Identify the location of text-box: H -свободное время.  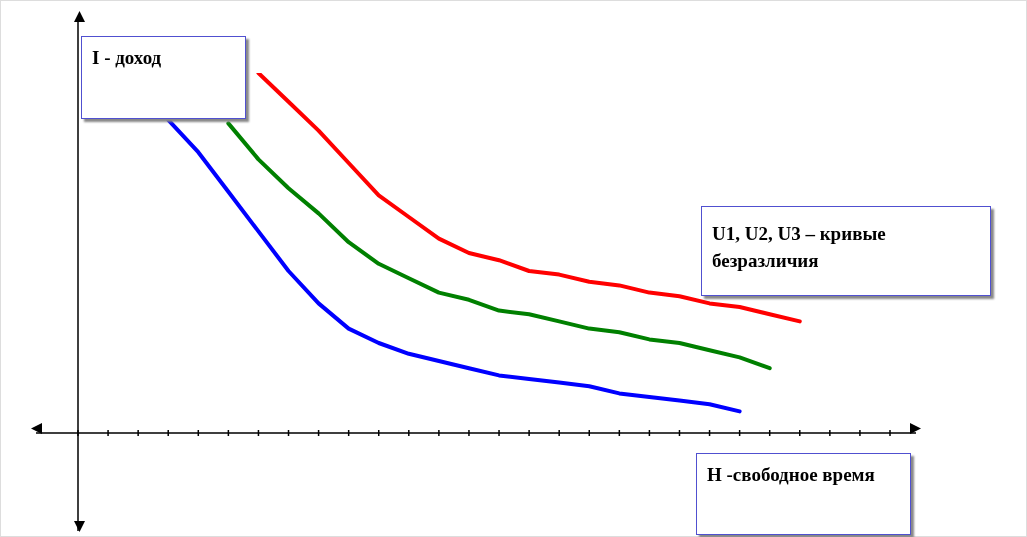
(803, 494).